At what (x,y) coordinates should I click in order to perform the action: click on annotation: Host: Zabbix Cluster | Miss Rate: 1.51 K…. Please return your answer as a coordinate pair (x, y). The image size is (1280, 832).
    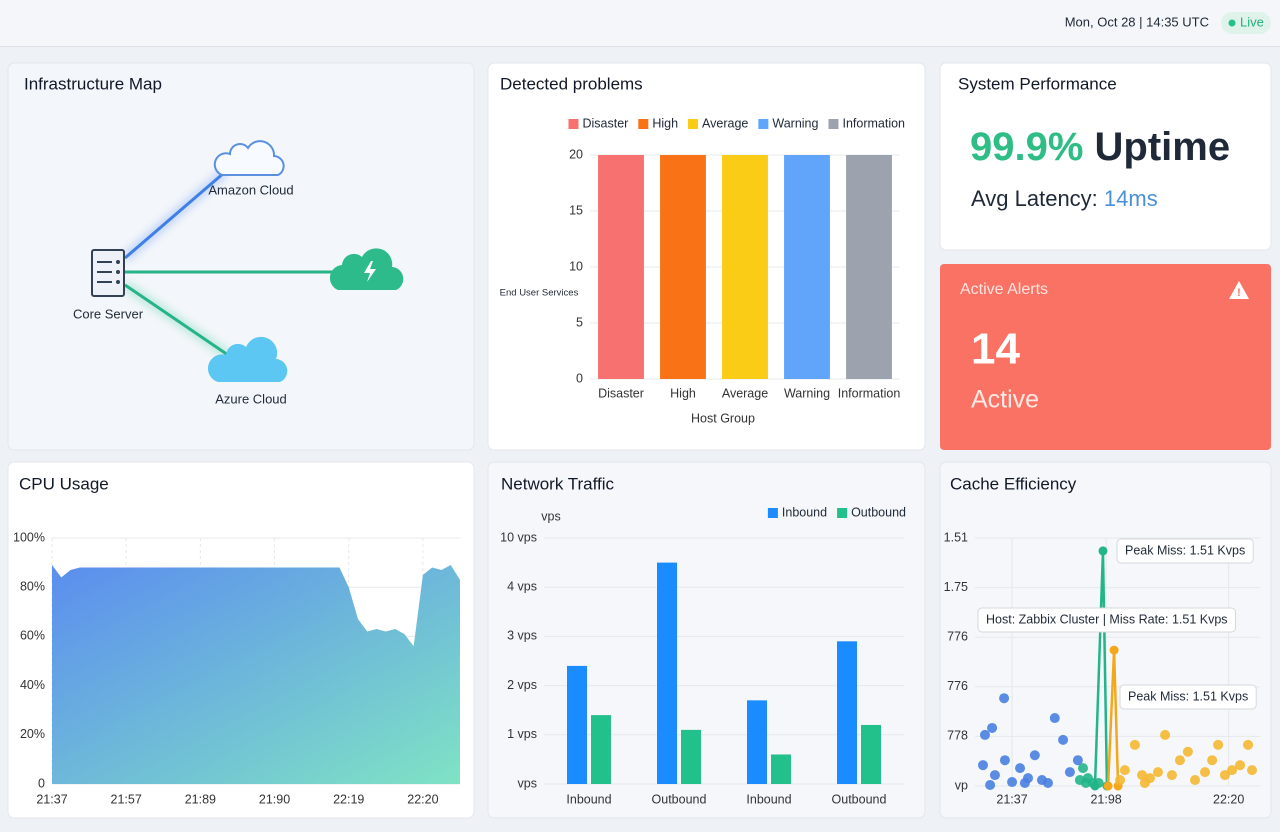
    Looking at the image, I should click on (1107, 619).